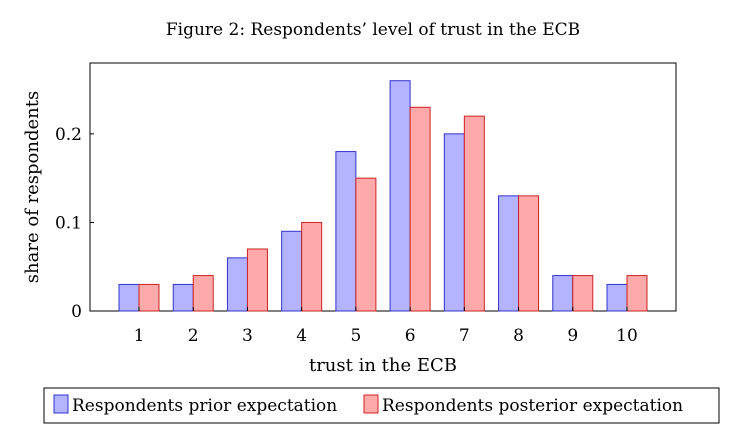 This screenshot has width=747, height=436. I want to click on legend-swatch-prior, so click(61, 404).